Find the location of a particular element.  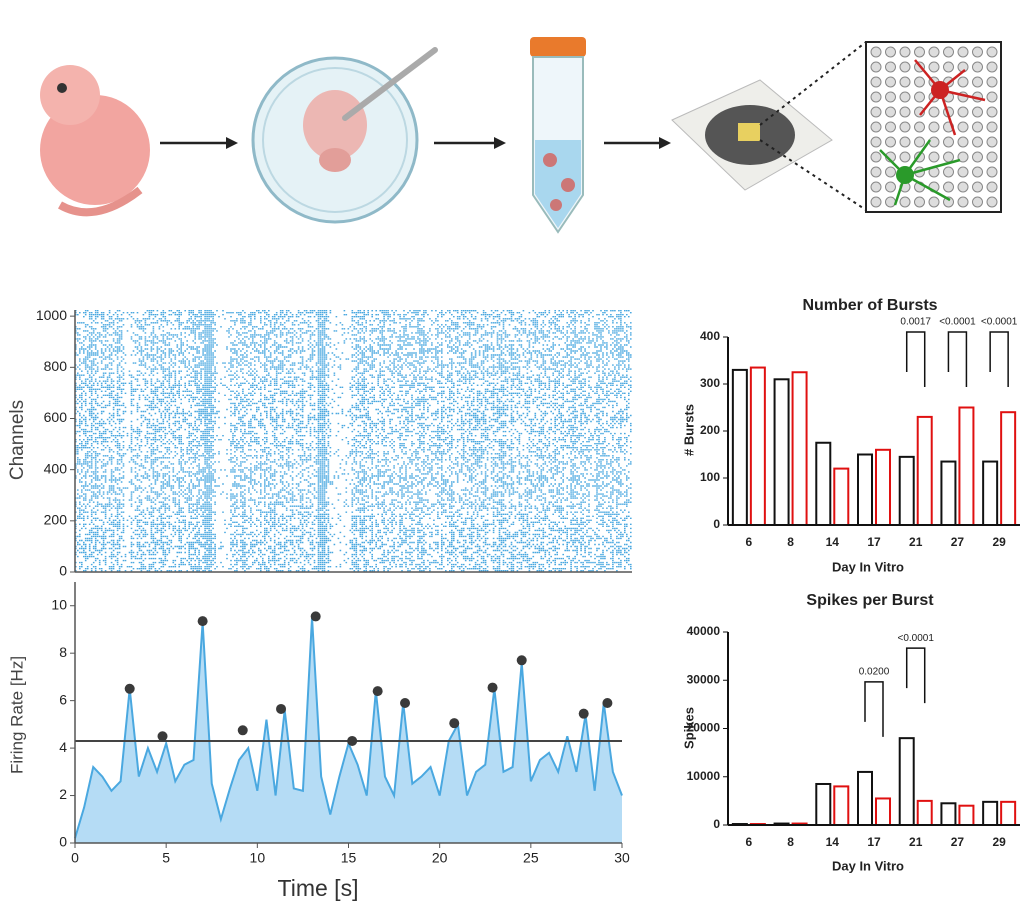

y-tick-label: 200 is located at coordinates (56, 520).